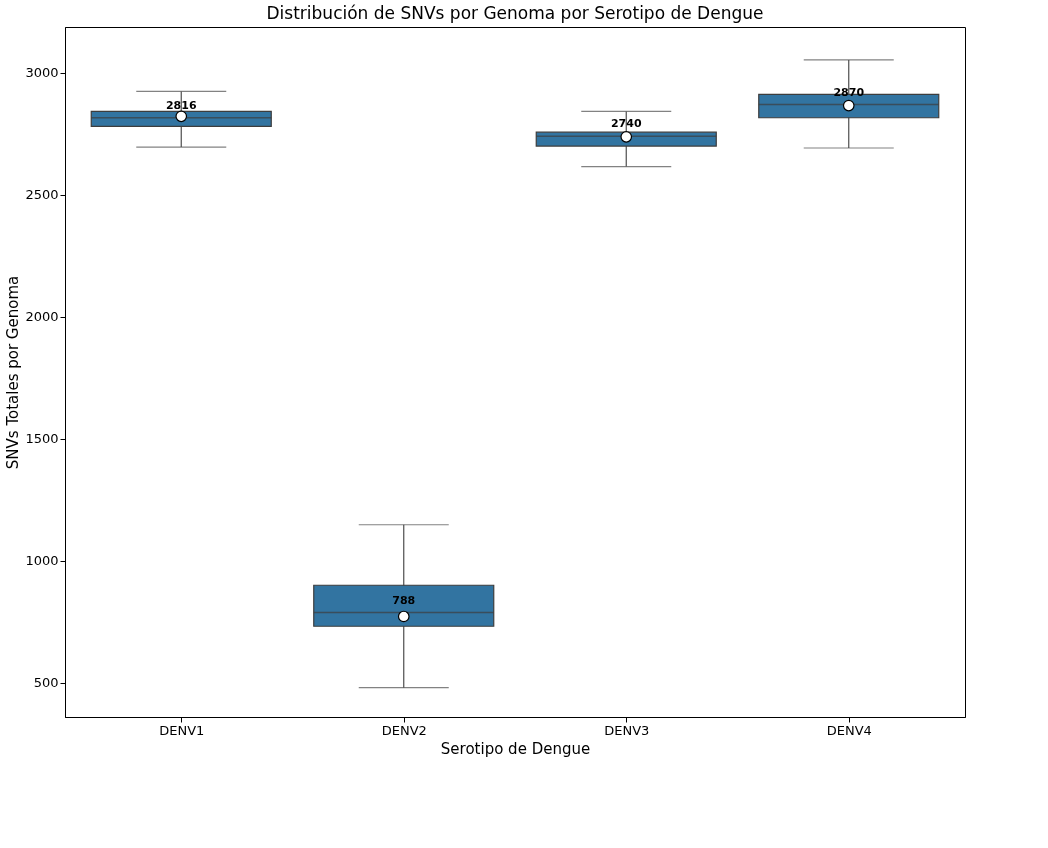 This screenshot has height=848, width=1048. I want to click on x-axis-title: Serotipo de Dengue, so click(515, 748).